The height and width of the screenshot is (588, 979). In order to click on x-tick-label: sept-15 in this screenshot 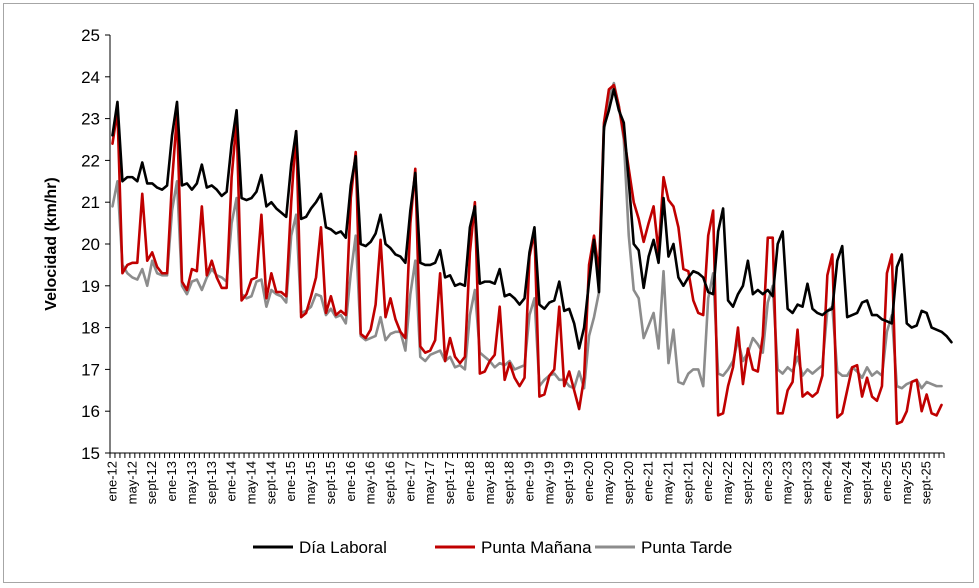, I will do `click(330, 482)`.